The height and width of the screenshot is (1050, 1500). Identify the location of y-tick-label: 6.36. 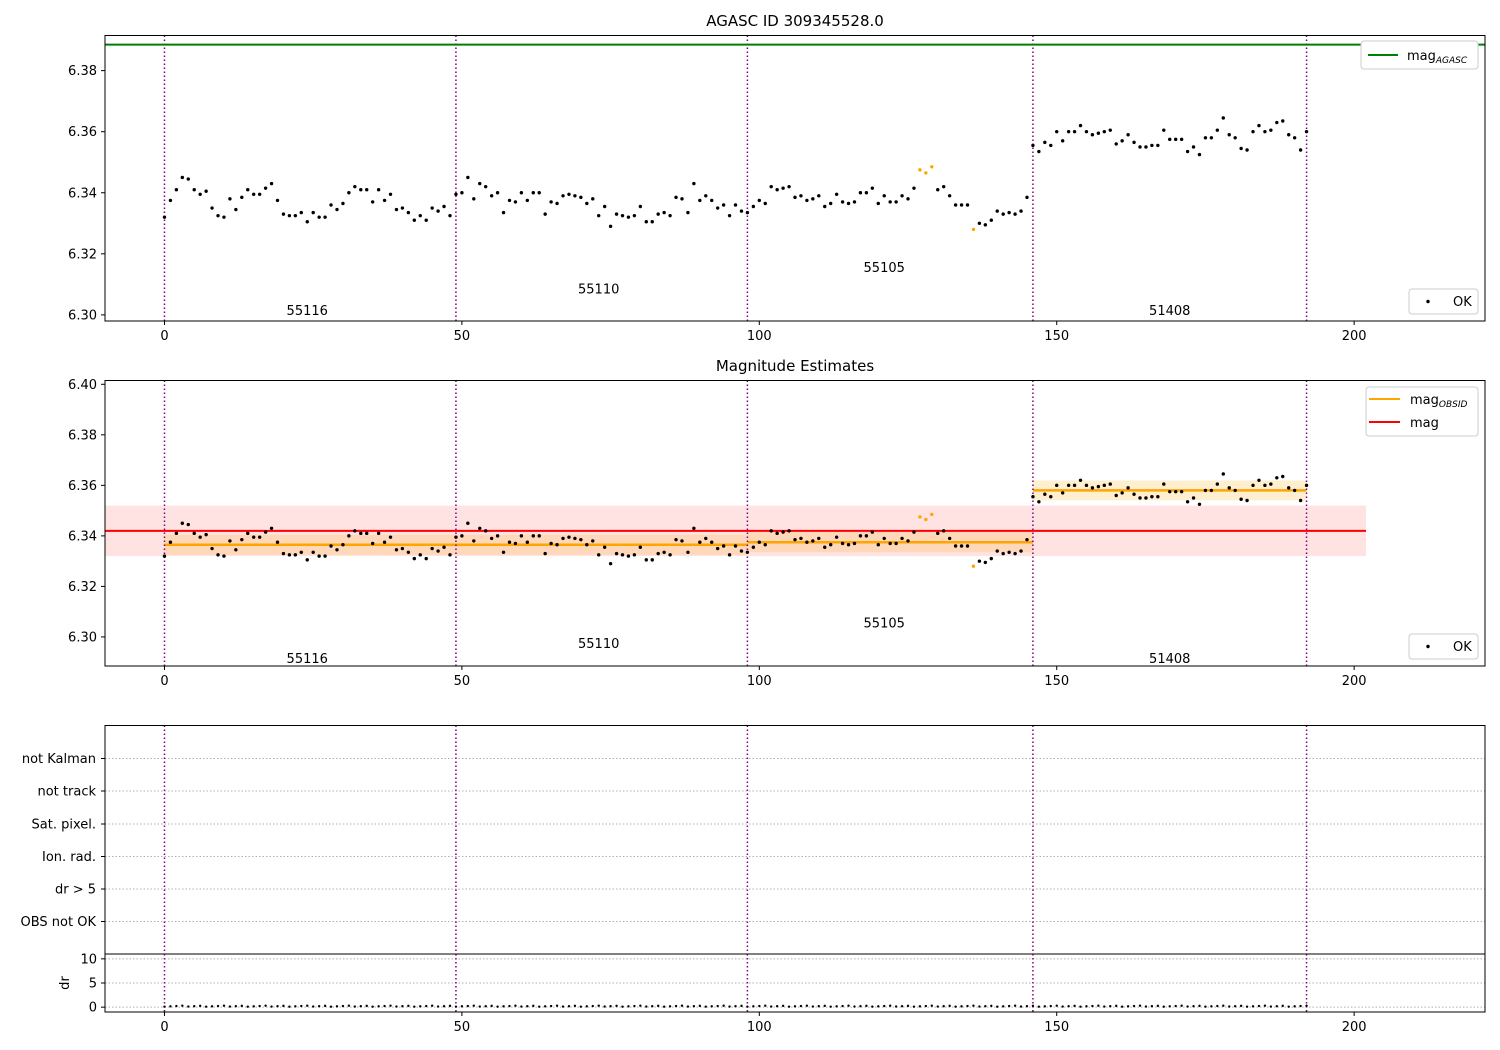
(82, 486).